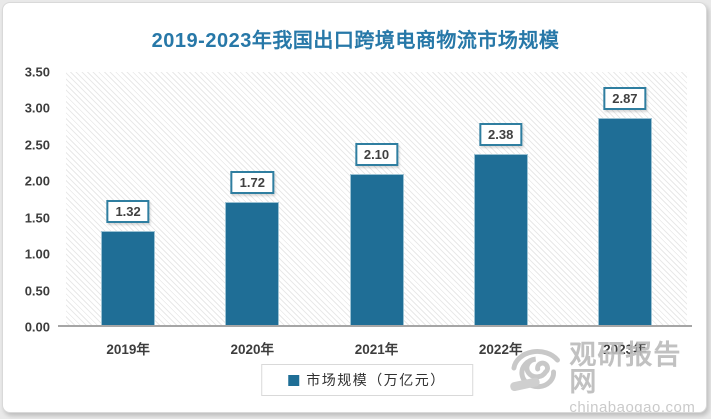 This screenshot has width=711, height=419. What do you see at coordinates (501, 134) in the screenshot?
I see `bar-value-label: 2.38` at bounding box center [501, 134].